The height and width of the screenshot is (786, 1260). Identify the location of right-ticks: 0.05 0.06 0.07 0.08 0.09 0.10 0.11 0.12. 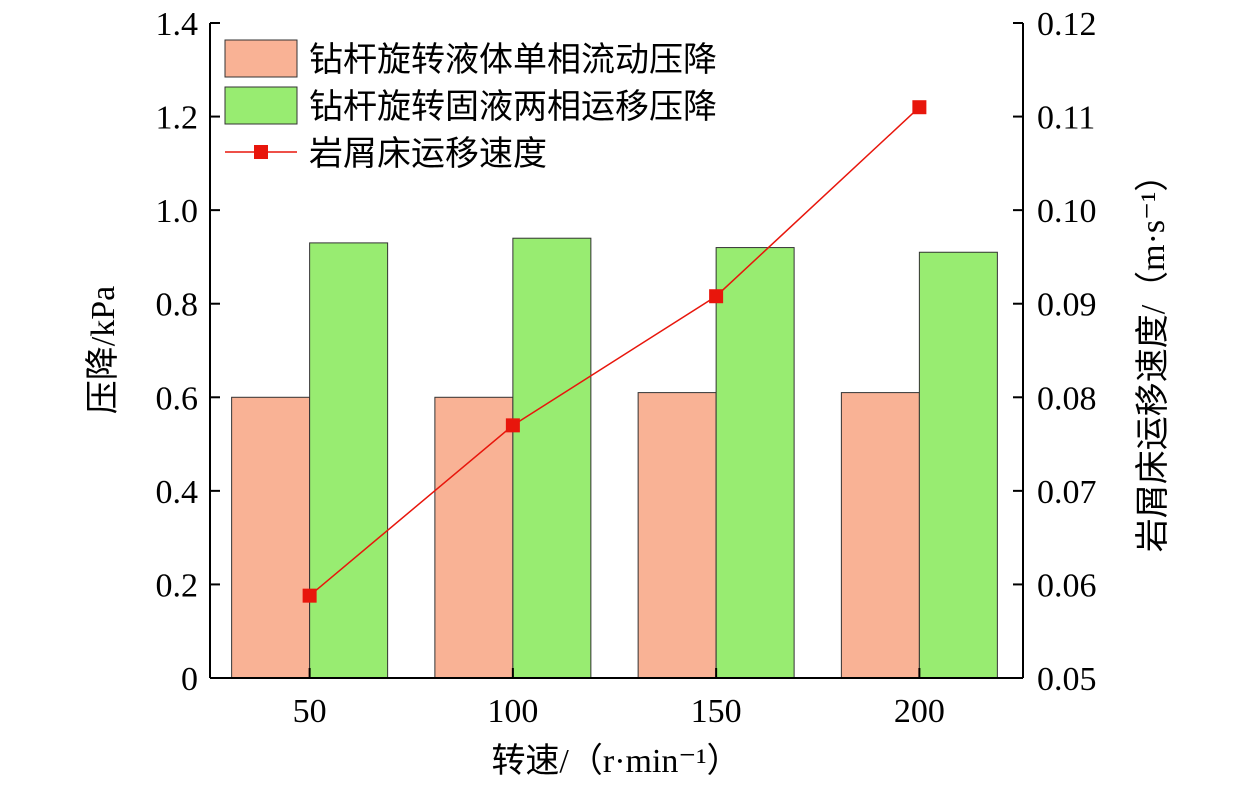
(1055, 352).